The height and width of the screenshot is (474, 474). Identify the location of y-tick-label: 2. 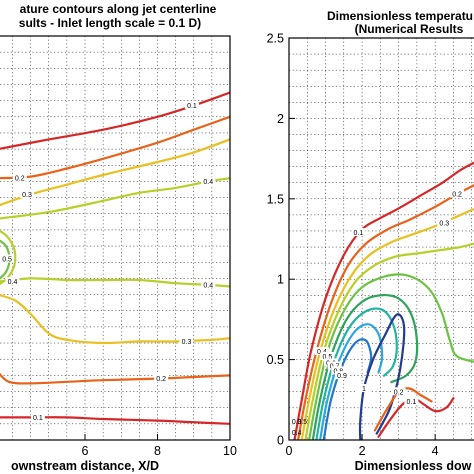
(280, 119).